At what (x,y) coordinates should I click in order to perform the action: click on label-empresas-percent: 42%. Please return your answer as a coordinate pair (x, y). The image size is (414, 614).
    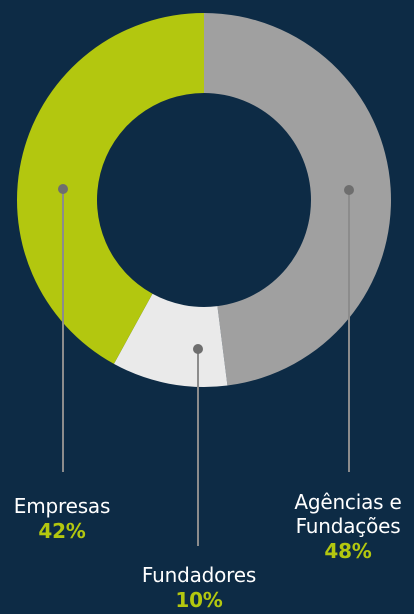
    Looking at the image, I should click on (62, 531).